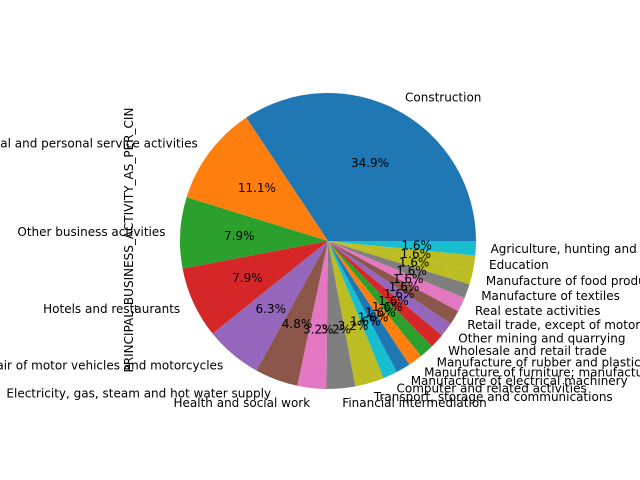 The width and height of the screenshot is (640, 480). I want to click on slice-label: Manufacture of electrical machinery, so click(519, 381).